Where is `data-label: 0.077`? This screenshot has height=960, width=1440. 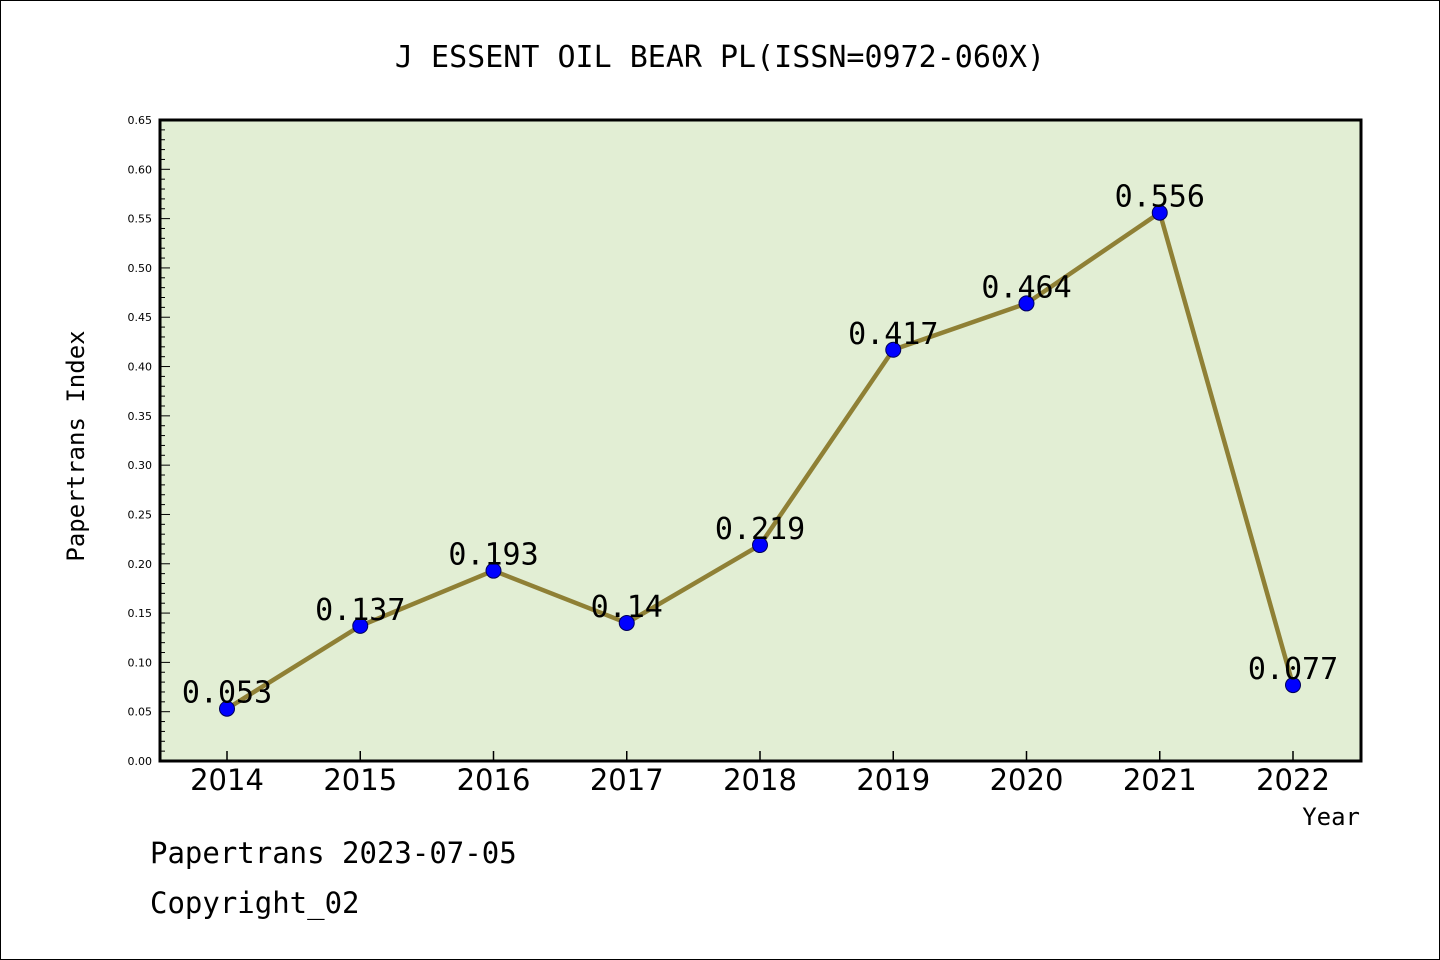
data-label: 0.077 is located at coordinates (1293, 669).